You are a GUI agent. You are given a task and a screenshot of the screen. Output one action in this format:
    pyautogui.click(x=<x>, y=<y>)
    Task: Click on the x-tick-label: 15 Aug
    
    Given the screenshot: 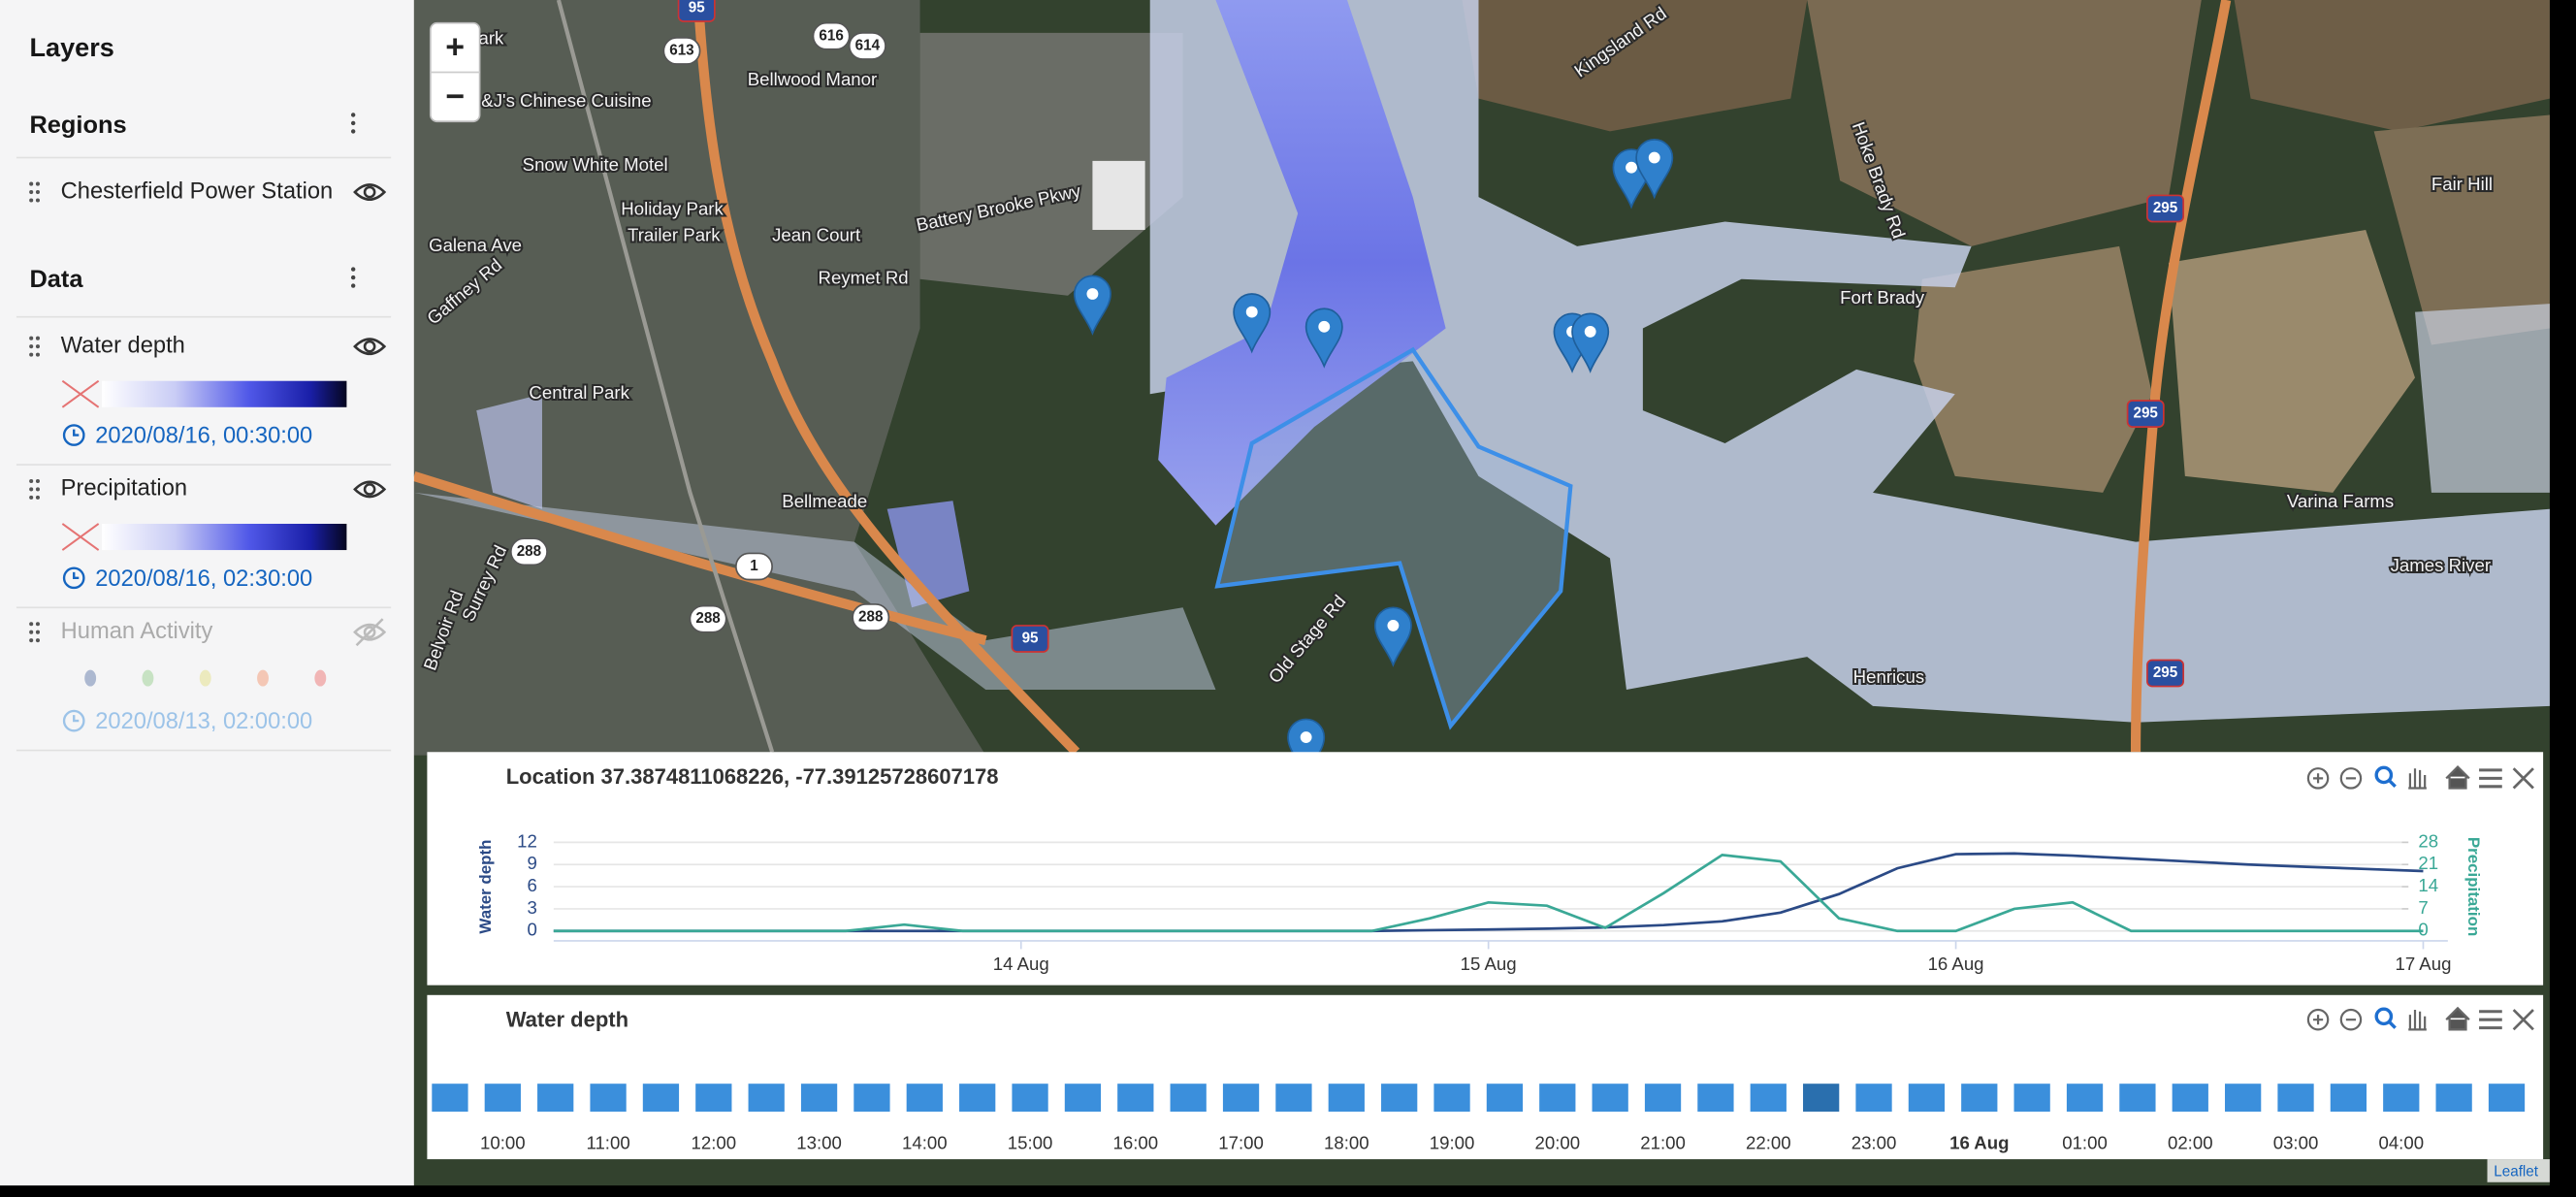 What is the action you would take?
    pyautogui.click(x=1489, y=964)
    